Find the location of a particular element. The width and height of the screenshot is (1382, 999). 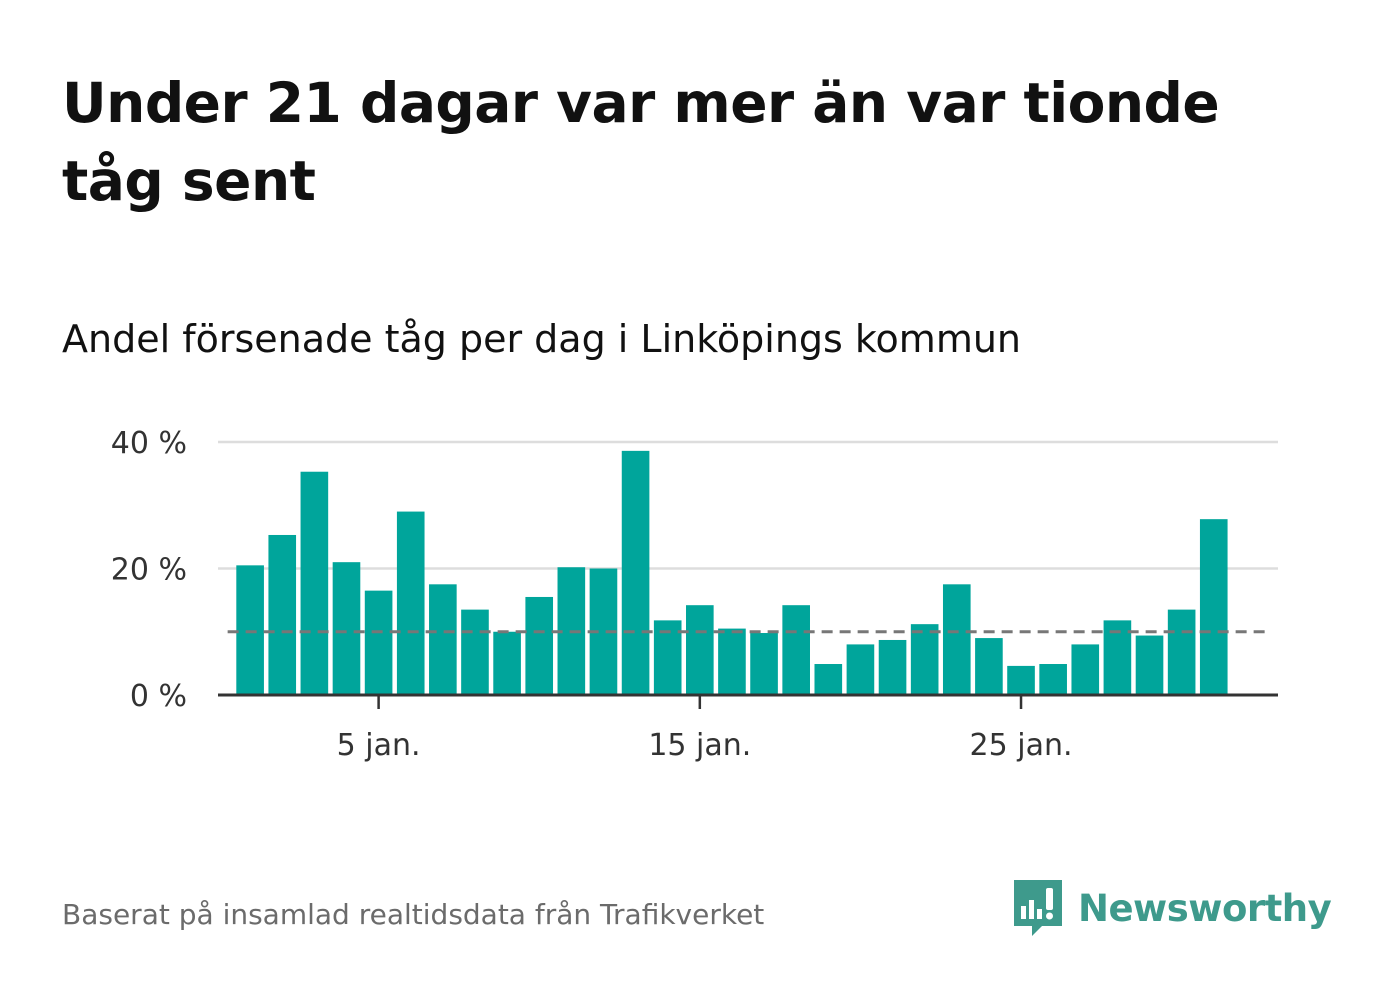

x-tick-label: 5 jan. is located at coordinates (379, 745).